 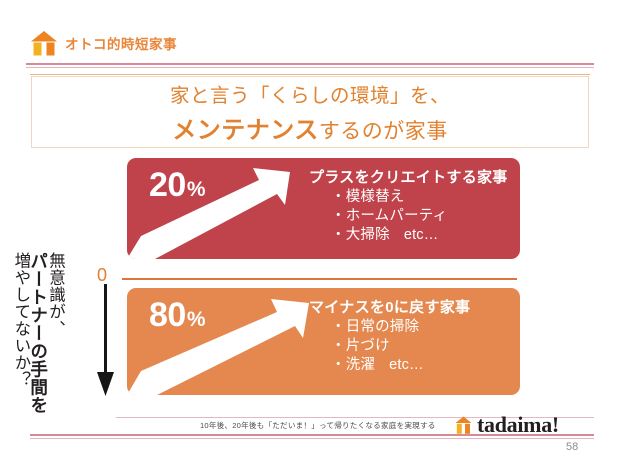 What do you see at coordinates (390, 307) in the screenshot?
I see `box-heading-minus: マイナスを0に戻す家事` at bounding box center [390, 307].